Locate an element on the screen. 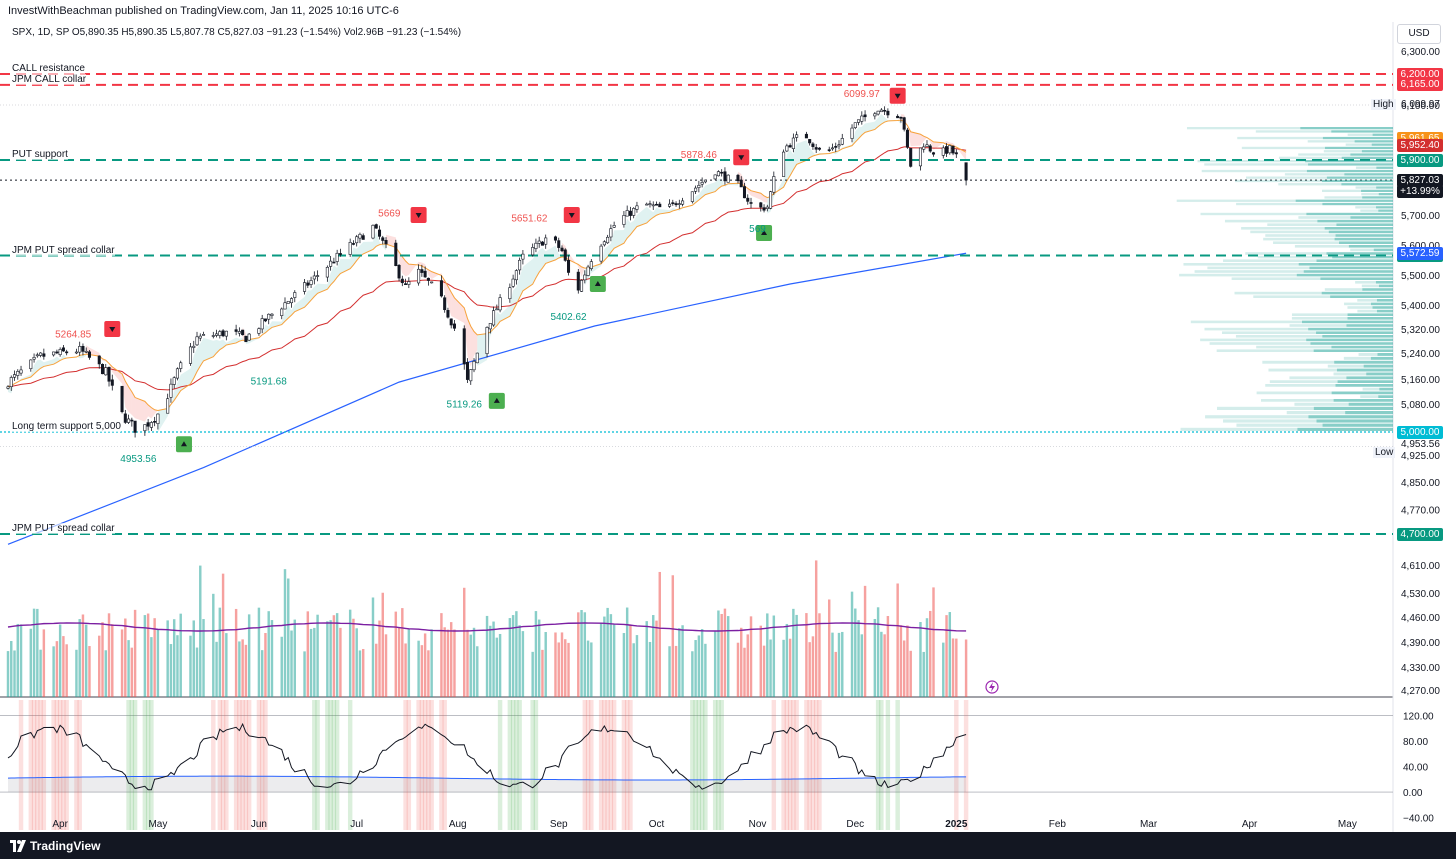 Image resolution: width=1456 pixels, height=859 pixels. oscillator-line is located at coordinates (487, 756).